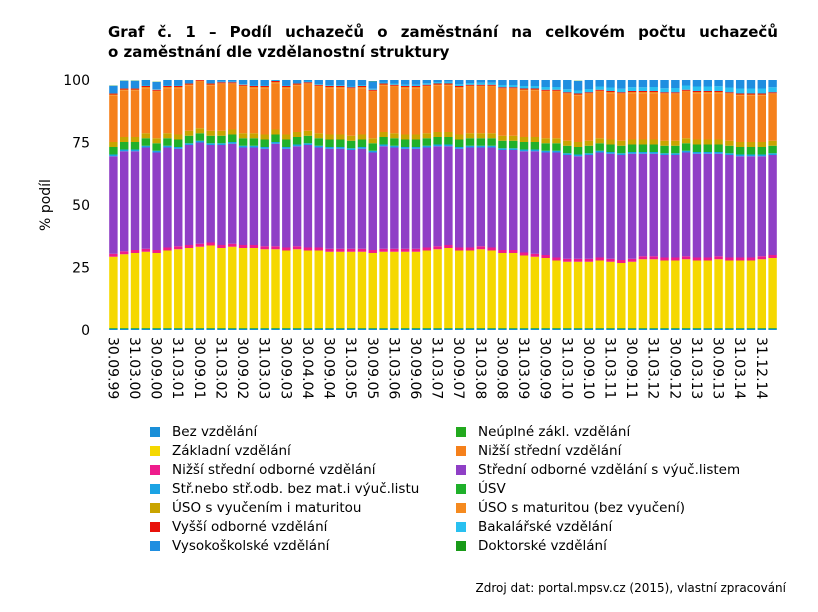 This screenshot has width=818, height=612. I want to click on x-tick-label: 30.09.08, so click(501, 368).